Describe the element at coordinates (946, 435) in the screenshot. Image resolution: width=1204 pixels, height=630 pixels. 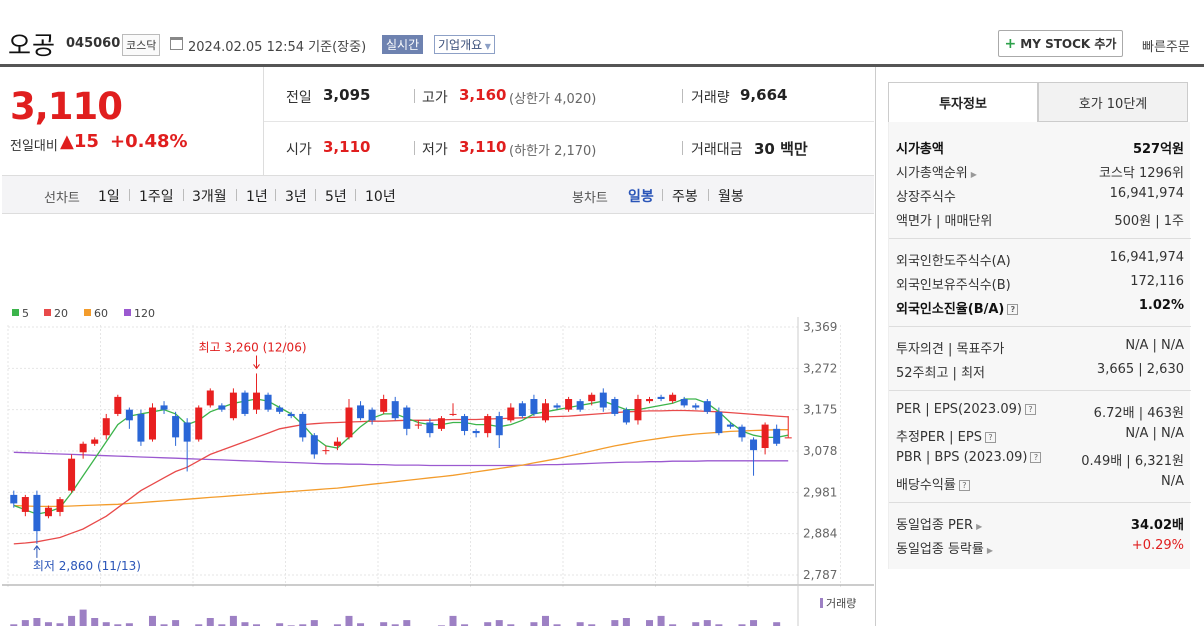
I see `est-per-label: 추정PER | EPS?` at that location.